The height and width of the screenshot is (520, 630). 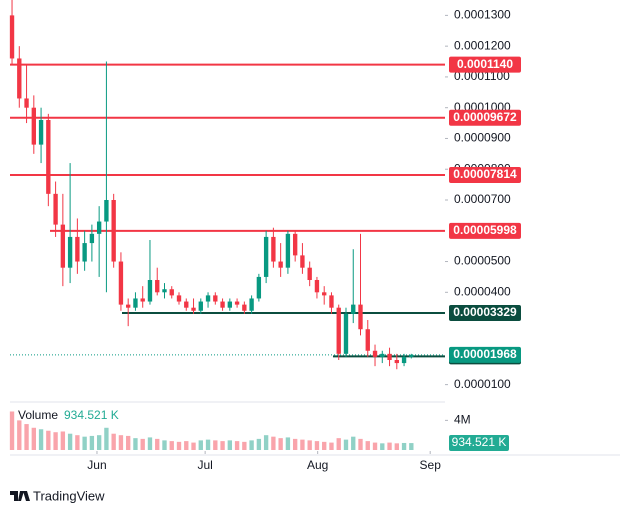 What do you see at coordinates (482, 138) in the screenshot?
I see `y-tick-label: 0.0000900` at bounding box center [482, 138].